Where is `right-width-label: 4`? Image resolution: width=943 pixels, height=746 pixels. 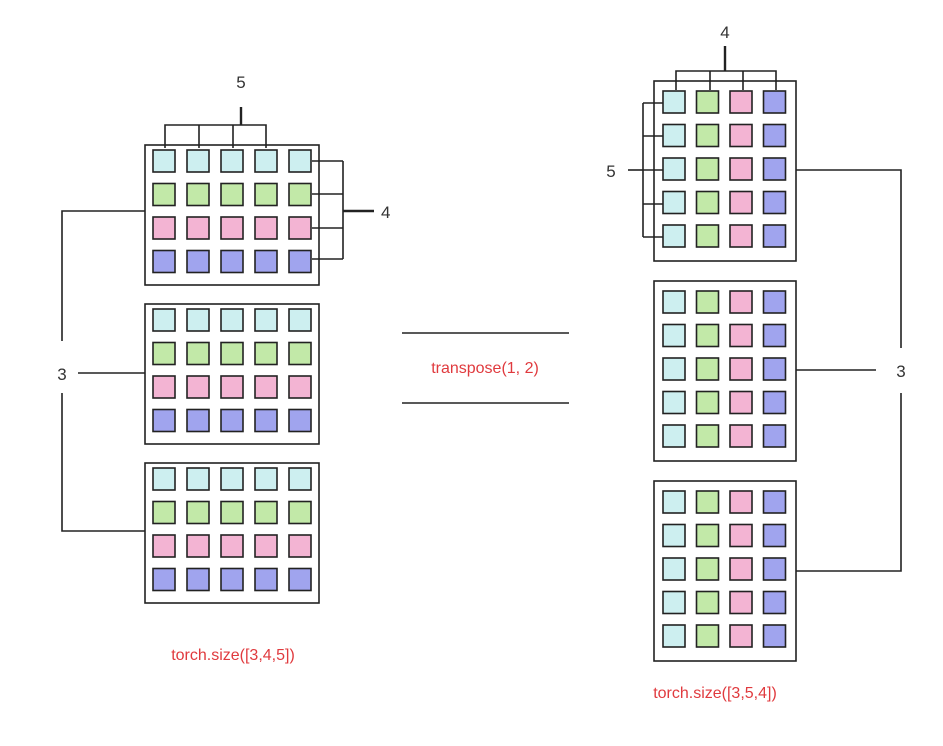 right-width-label: 4 is located at coordinates (724, 32).